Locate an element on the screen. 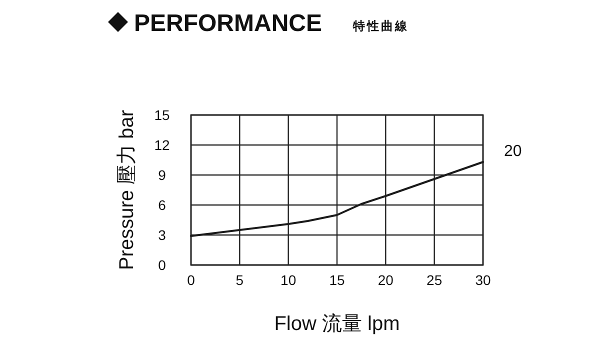 The image size is (600, 350). y-tick-label: 3 is located at coordinates (162, 235).